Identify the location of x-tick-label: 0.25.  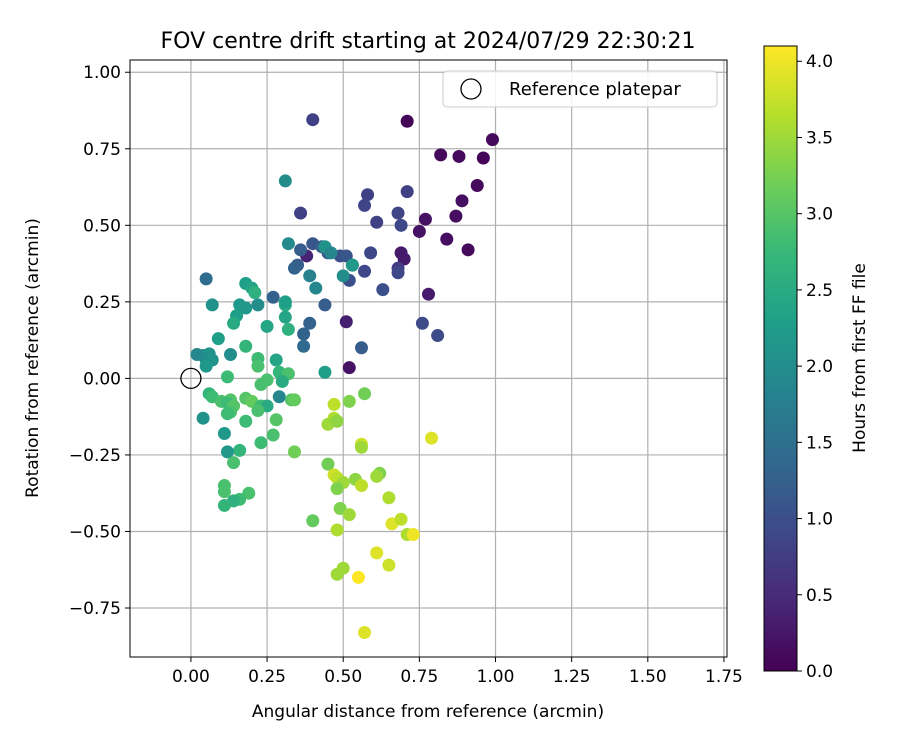
(267, 677).